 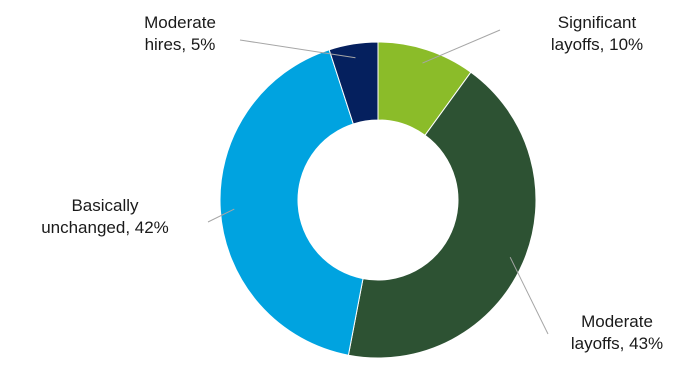 I want to click on data-label-moderate-layoffs: Moderate layoffs, 43%, so click(x=617, y=332).